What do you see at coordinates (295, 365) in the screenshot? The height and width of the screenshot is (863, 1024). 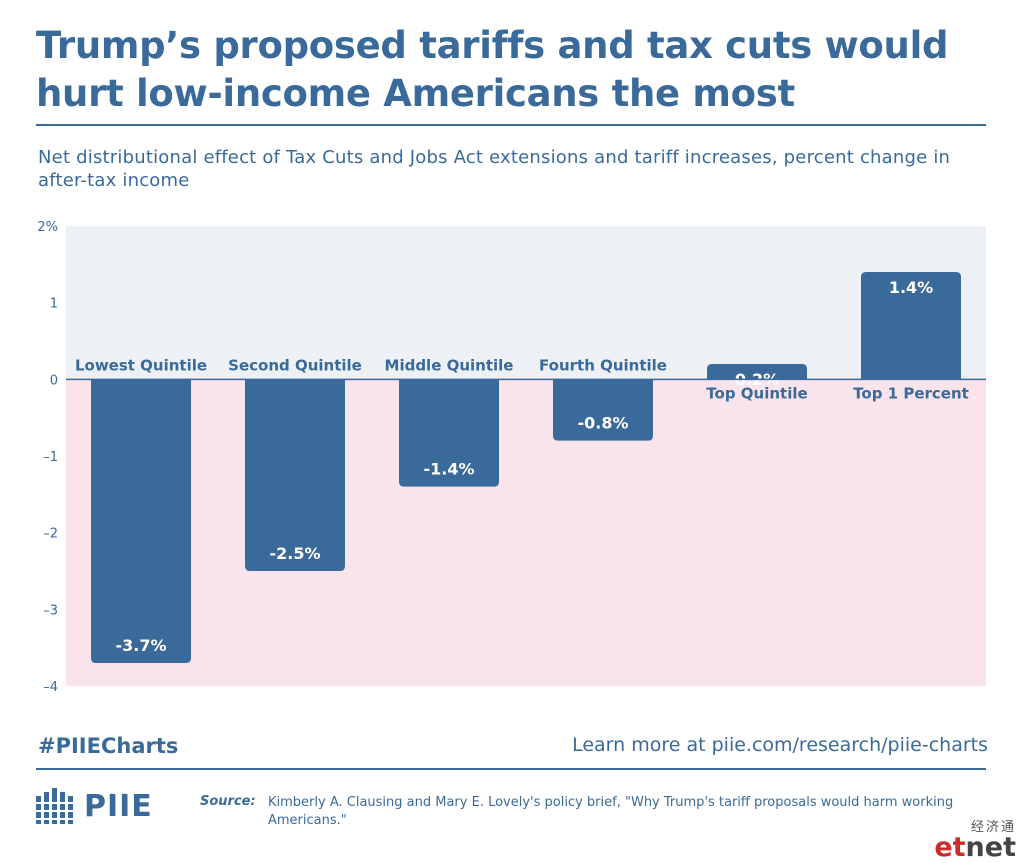 I see `category-label: Second Quintile` at bounding box center [295, 365].